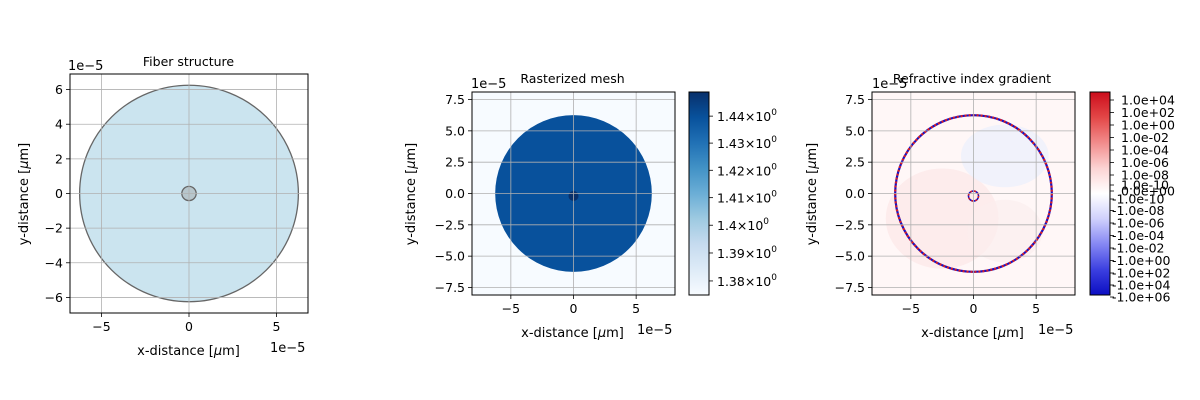 This screenshot has height=400, width=1200. I want to click on y-tick-label: 6, so click(59, 89).